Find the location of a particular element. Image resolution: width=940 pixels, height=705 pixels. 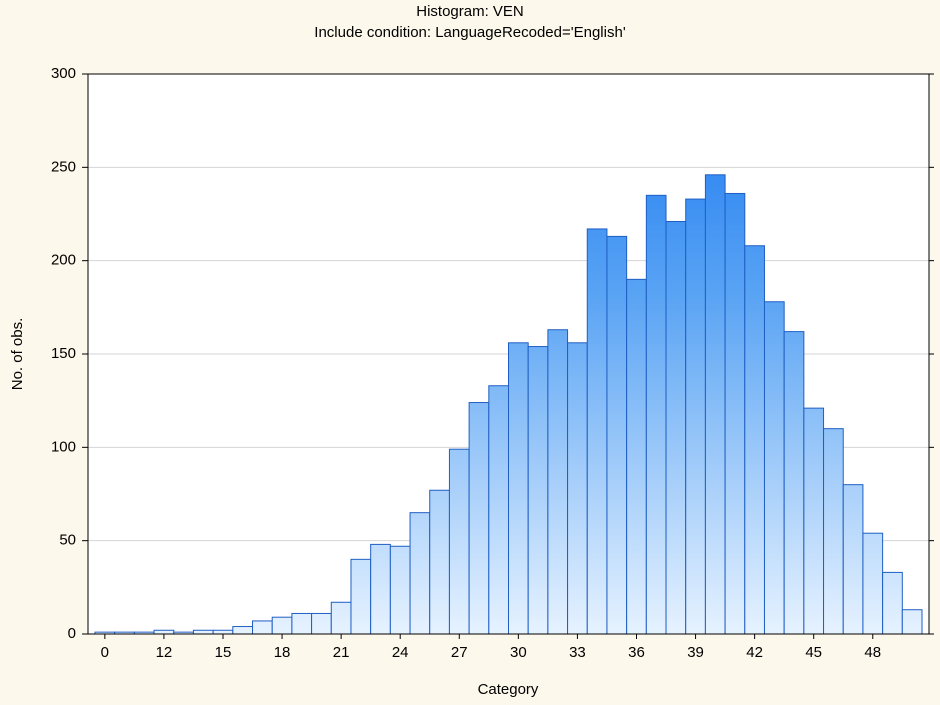

x-tick-label: 42 is located at coordinates (754, 652).